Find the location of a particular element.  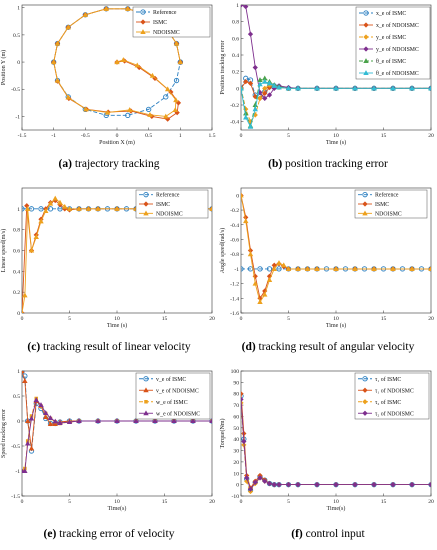

y-axis-label: Torque(Nm) is located at coordinates (222, 434).